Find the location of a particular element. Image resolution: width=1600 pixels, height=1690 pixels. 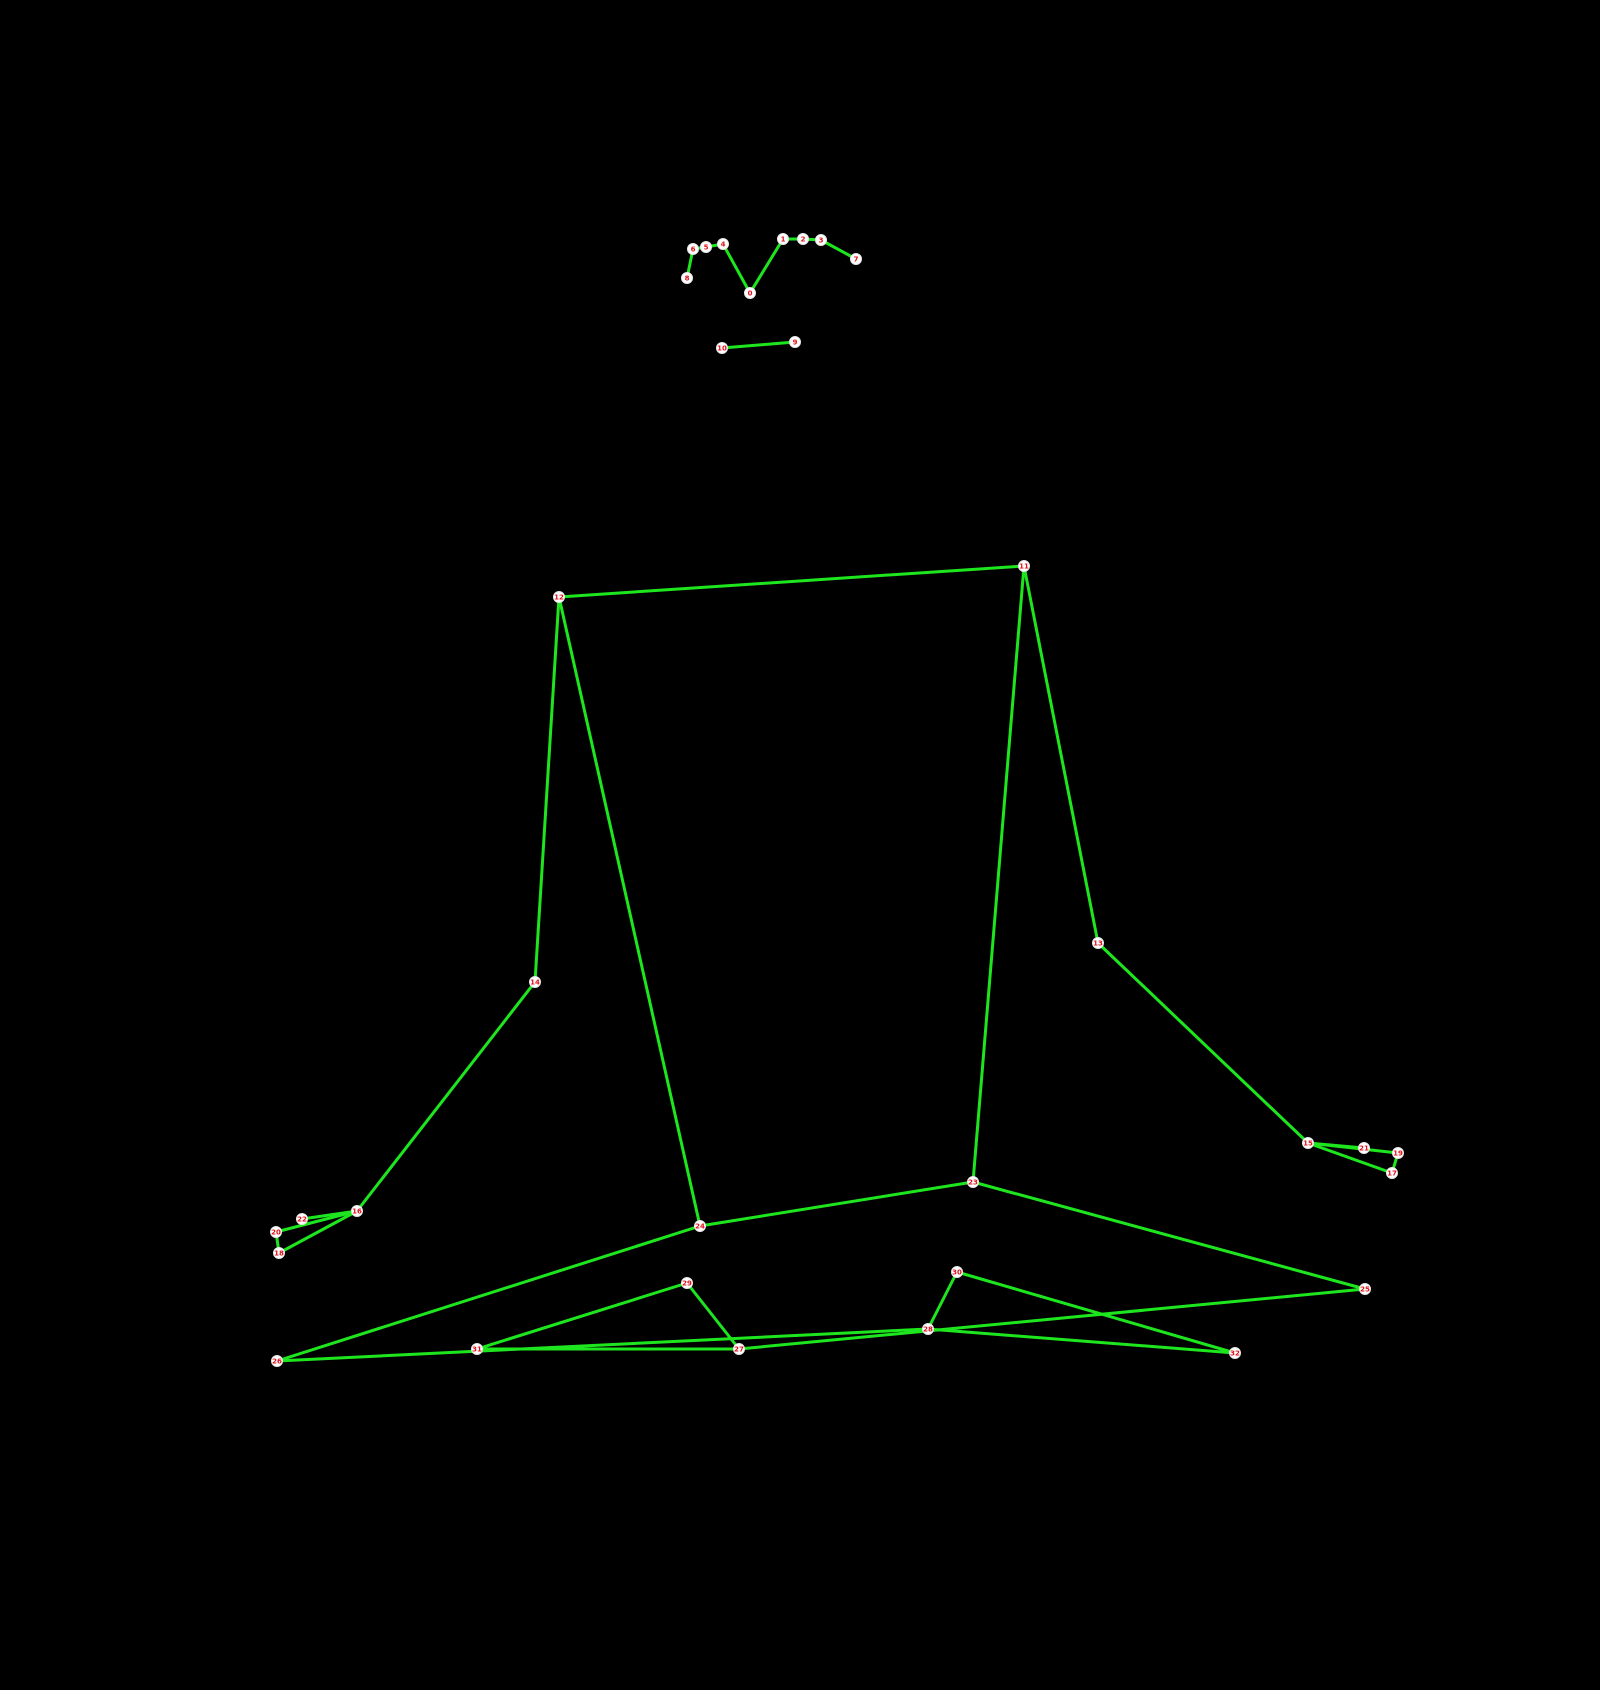

keypoint-label: 10 is located at coordinates (722, 349).